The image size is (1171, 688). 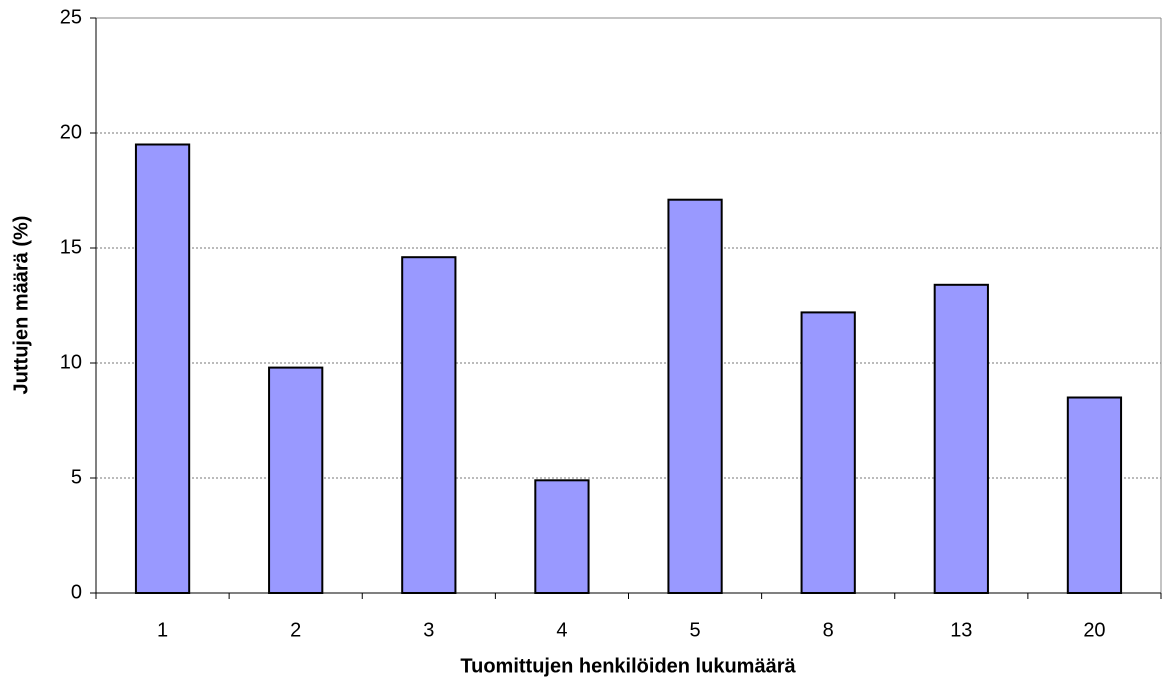 What do you see at coordinates (21, 305) in the screenshot?
I see `y-axis-label: Juttujen määrä (%)` at bounding box center [21, 305].